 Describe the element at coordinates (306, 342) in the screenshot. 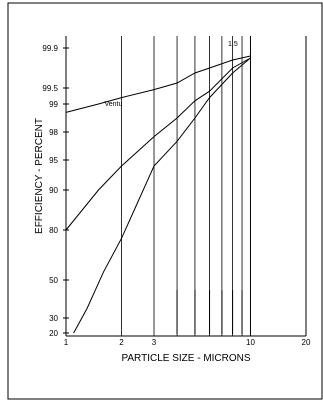

I see `x-tick-label: 20` at that location.